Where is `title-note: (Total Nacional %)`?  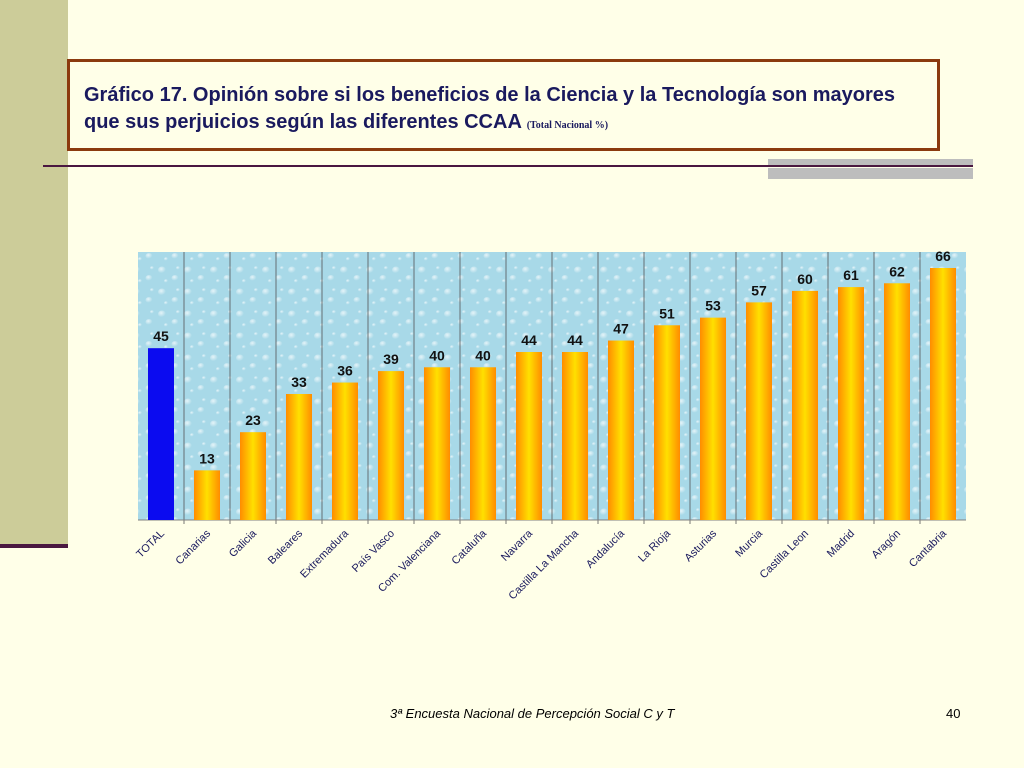
title-note: (Total Nacional %) is located at coordinates (567, 125).